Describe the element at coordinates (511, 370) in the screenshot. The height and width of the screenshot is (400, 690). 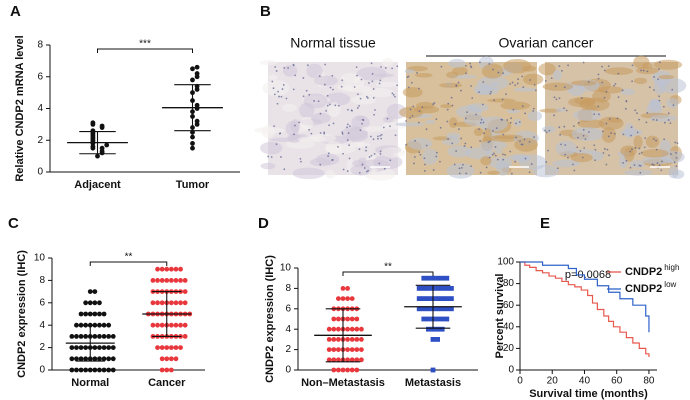
I see `y-tick-label: 0` at that location.